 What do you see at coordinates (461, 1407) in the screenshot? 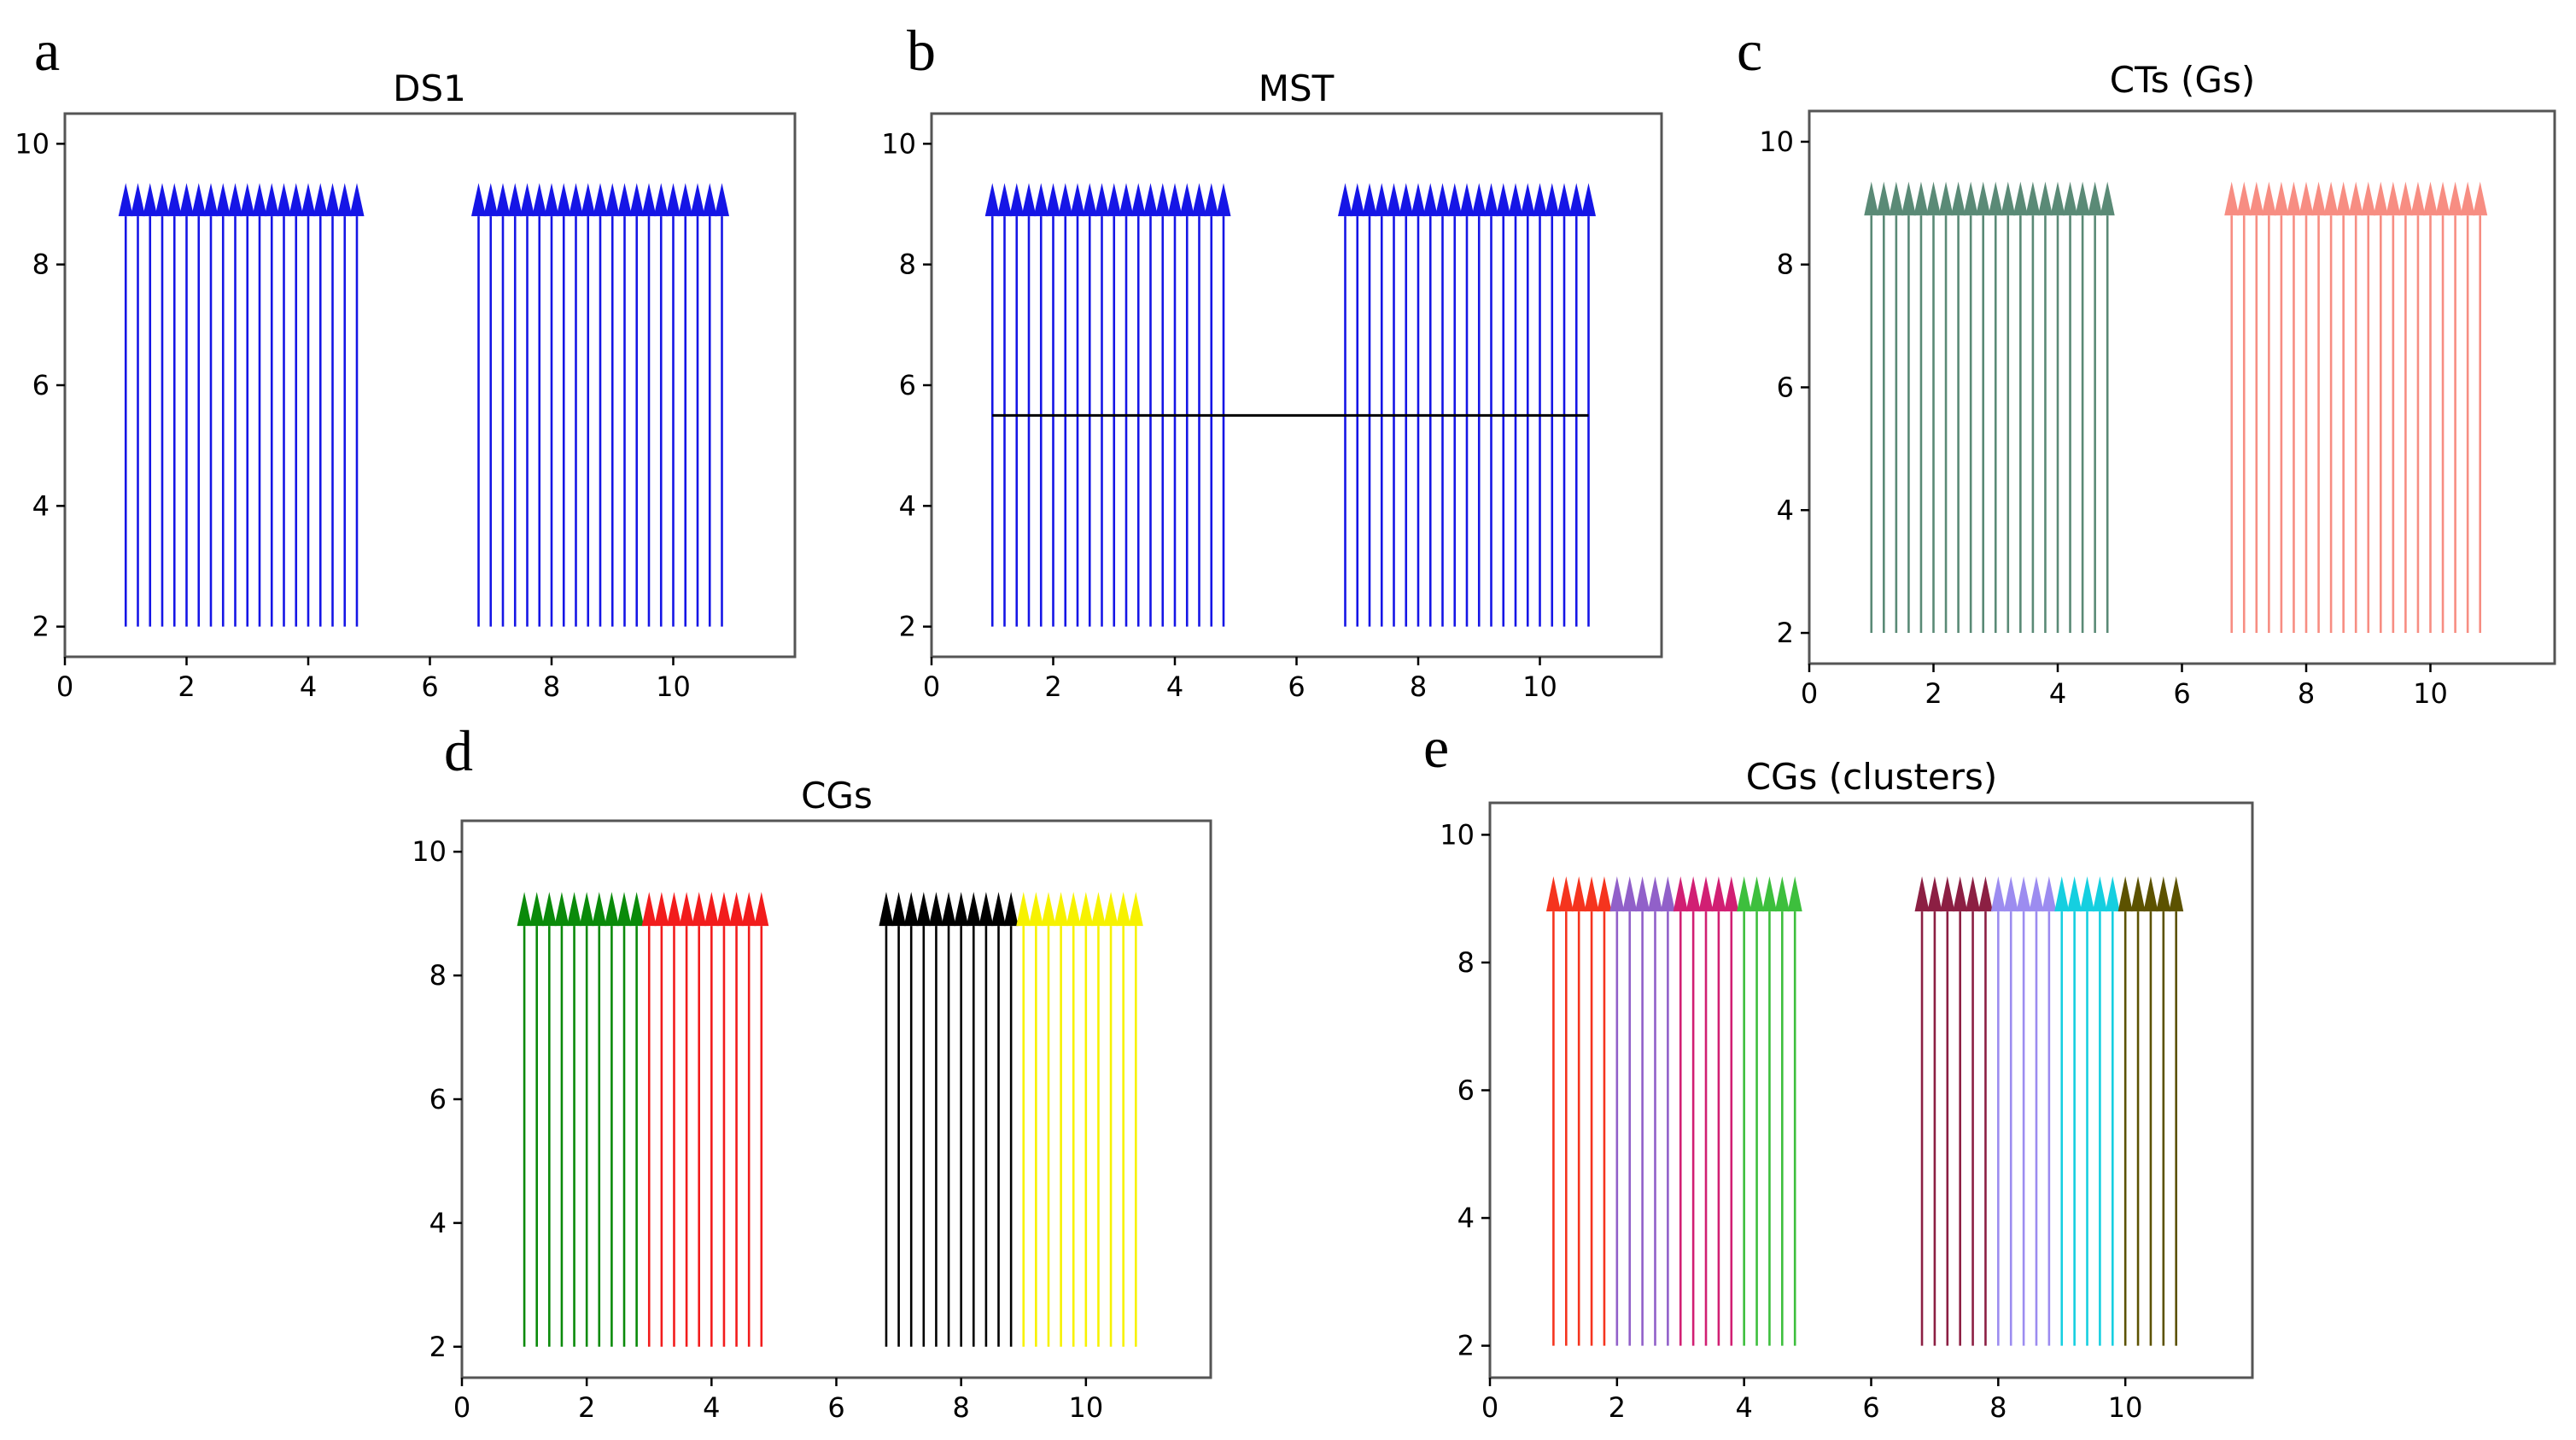
I see `x-tick-label: 0` at bounding box center [461, 1407].